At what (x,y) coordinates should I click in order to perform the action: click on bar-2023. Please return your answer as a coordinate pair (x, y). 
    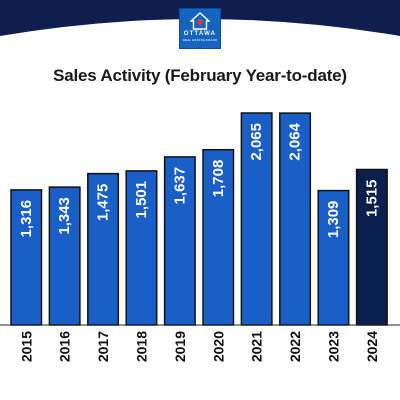
    Looking at the image, I should click on (333, 257).